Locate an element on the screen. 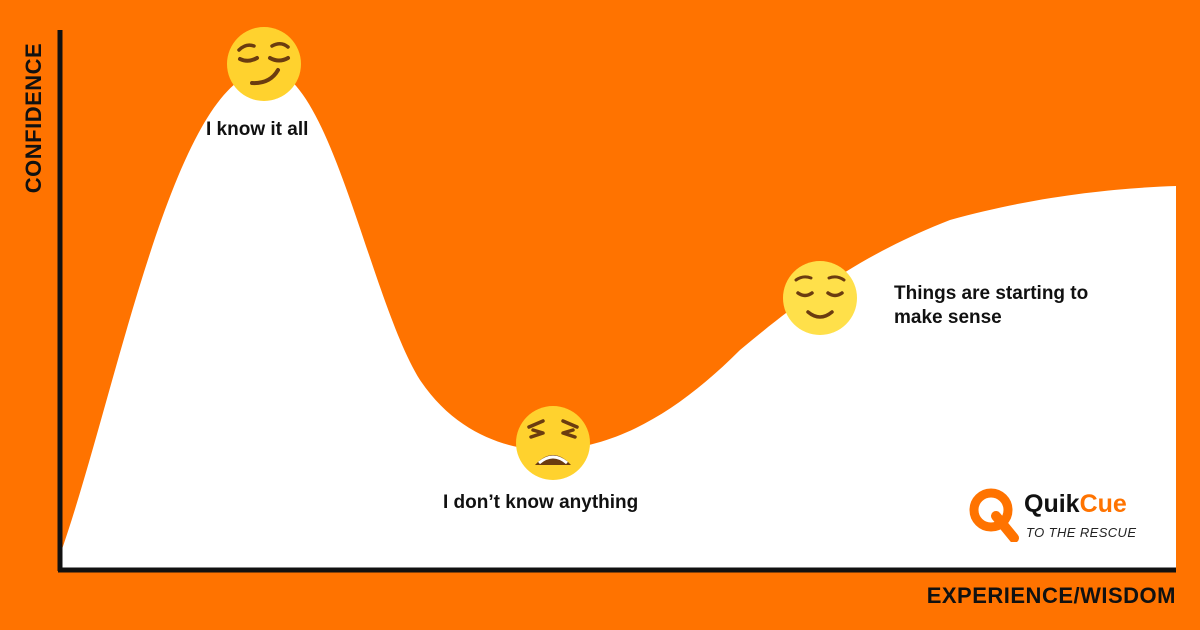  logo-wordmark: QuikCue is located at coordinates (1075, 504).